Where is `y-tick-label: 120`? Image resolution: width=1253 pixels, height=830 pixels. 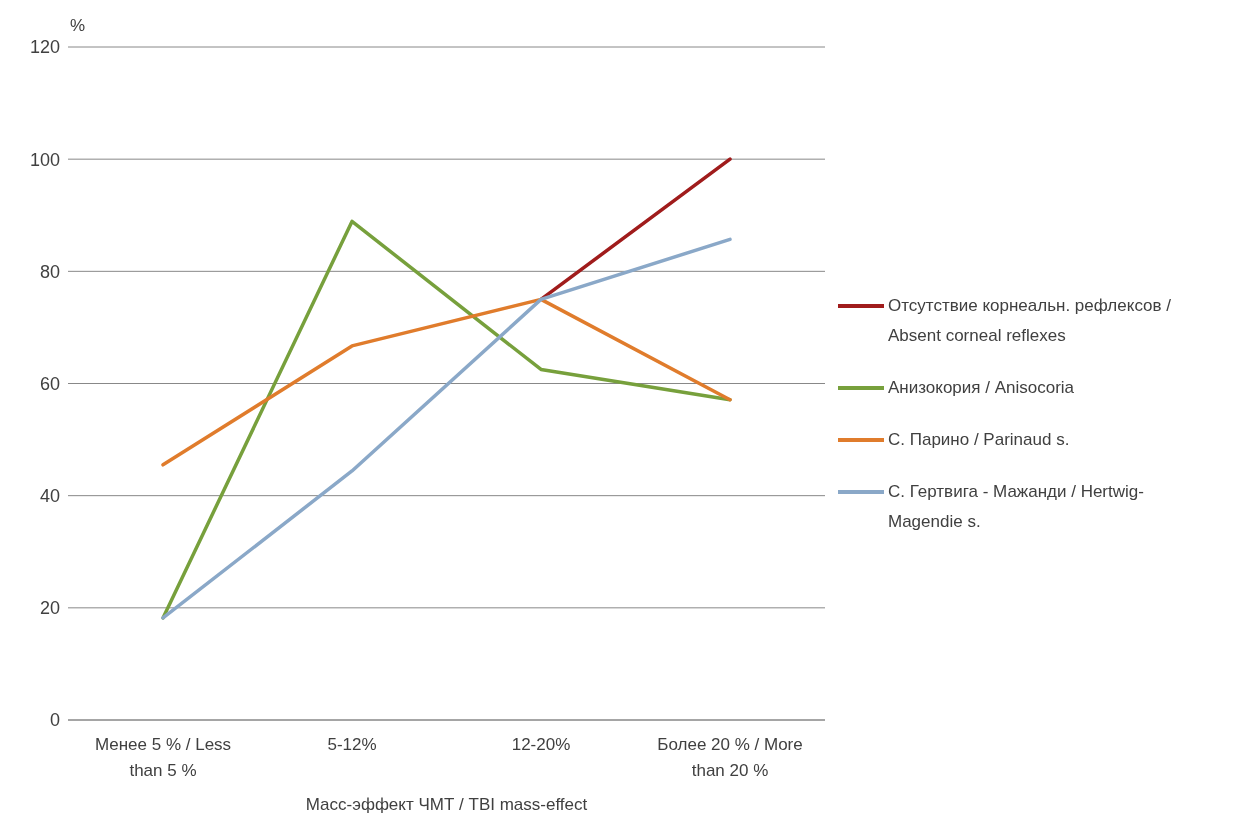 y-tick-label: 120 is located at coordinates (44, 47).